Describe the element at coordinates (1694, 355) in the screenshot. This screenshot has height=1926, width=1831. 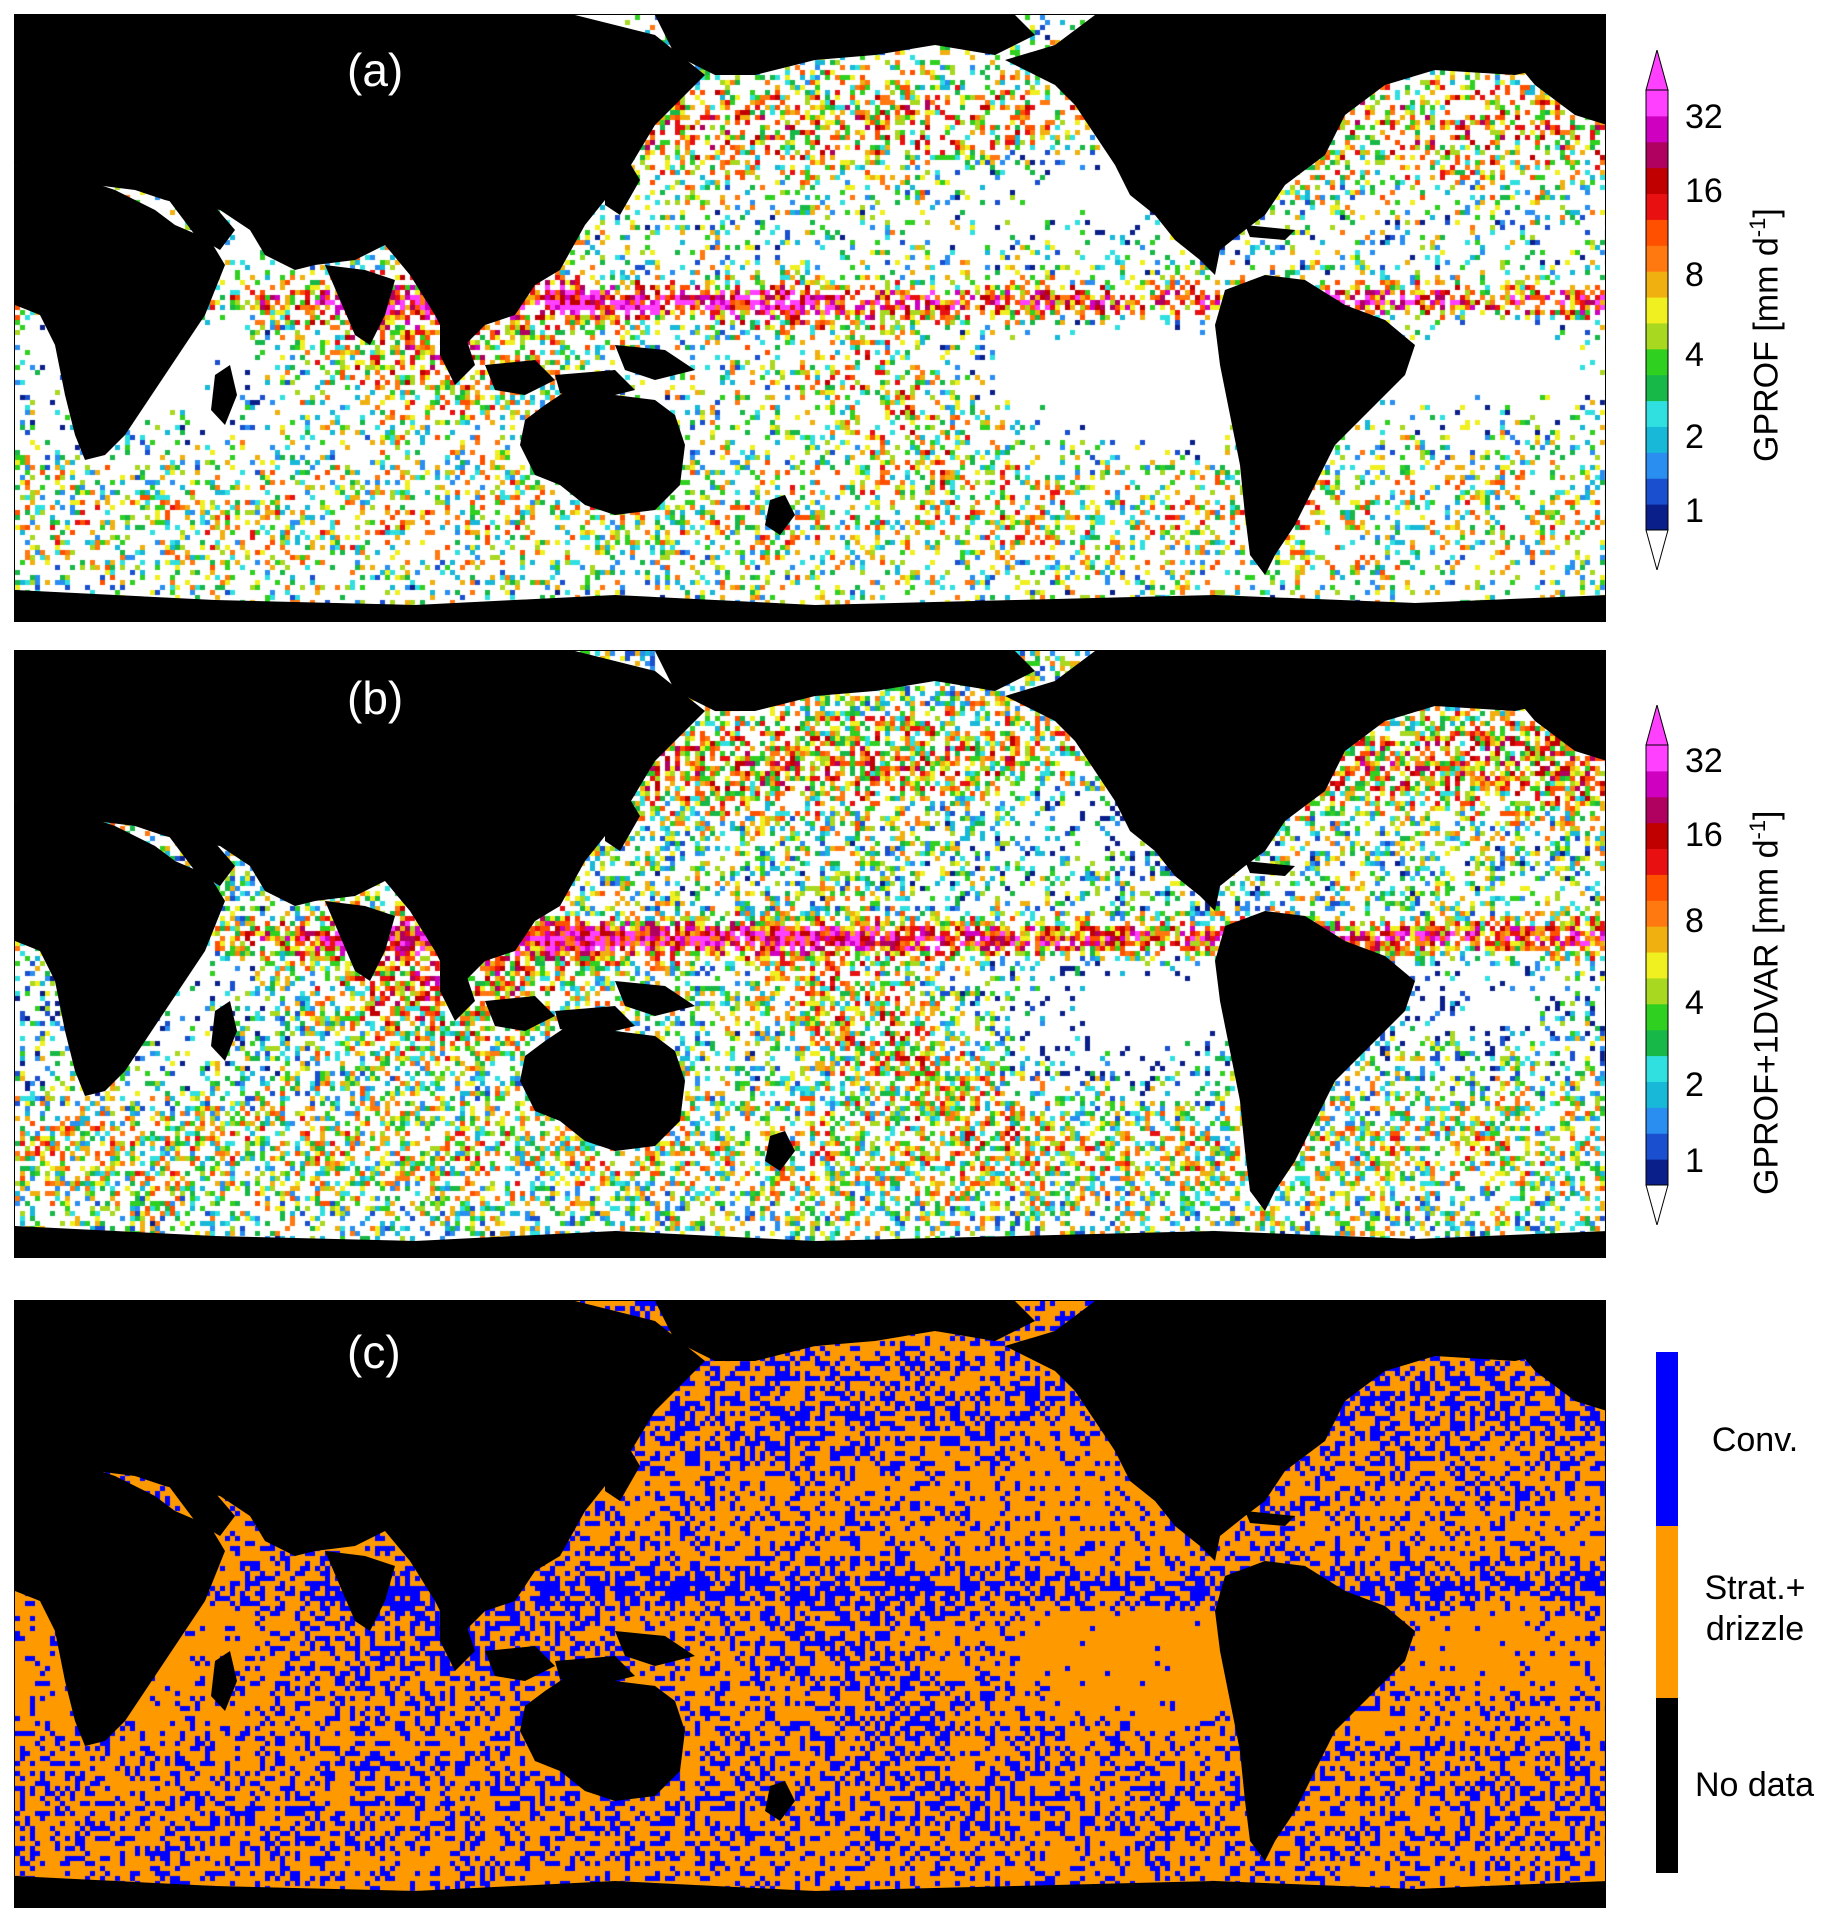
I see `colorbar-a-tick-4: 4` at that location.